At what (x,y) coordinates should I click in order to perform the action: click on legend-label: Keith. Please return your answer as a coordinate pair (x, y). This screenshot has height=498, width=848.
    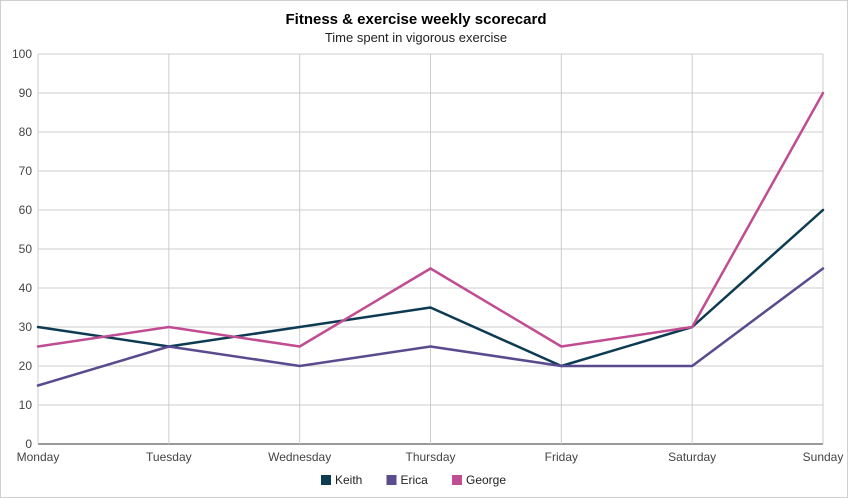
    Looking at the image, I should click on (348, 480).